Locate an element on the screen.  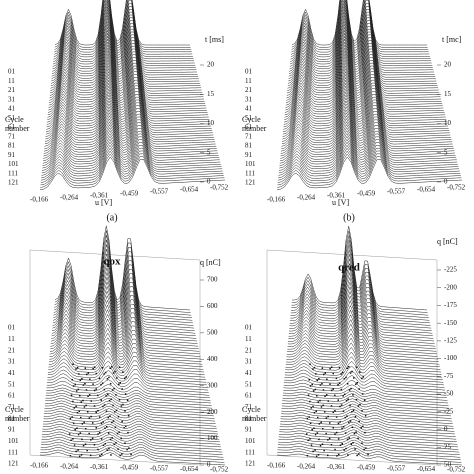
frame-line is located at coordinates (352, 460).